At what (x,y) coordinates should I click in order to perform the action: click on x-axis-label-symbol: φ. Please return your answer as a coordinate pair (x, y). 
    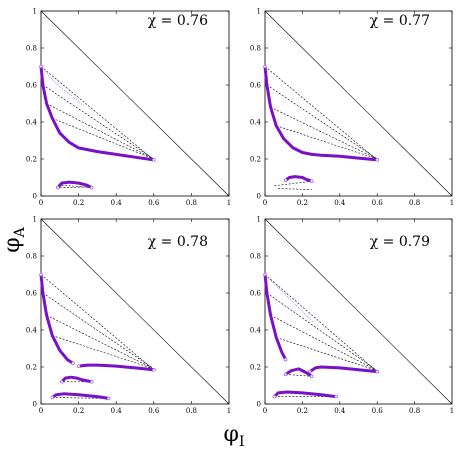
    Looking at the image, I should click on (231, 434).